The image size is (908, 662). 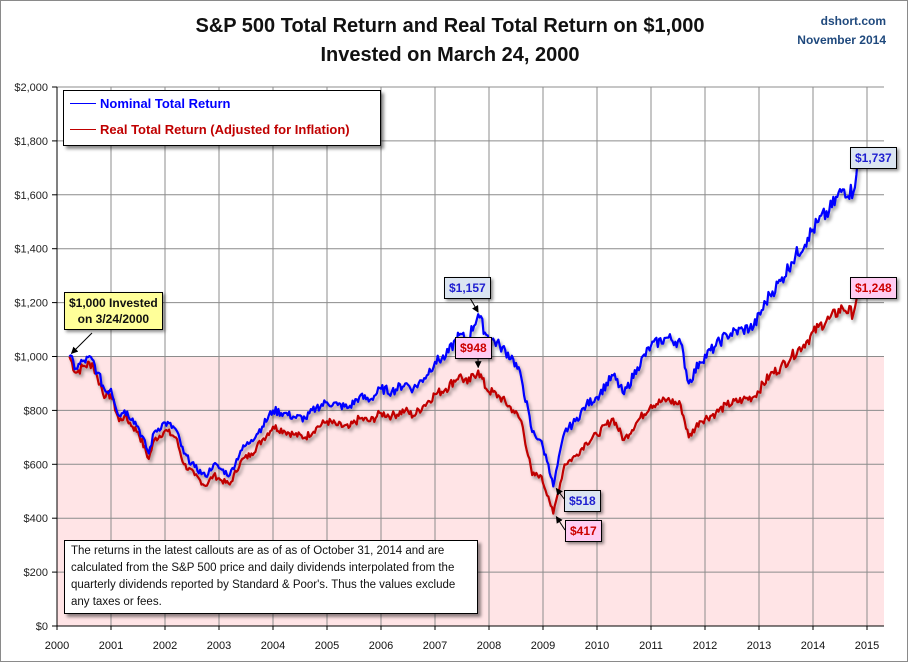 What do you see at coordinates (873, 158) in the screenshot?
I see `callout-nominal-latest: $1,737` at bounding box center [873, 158].